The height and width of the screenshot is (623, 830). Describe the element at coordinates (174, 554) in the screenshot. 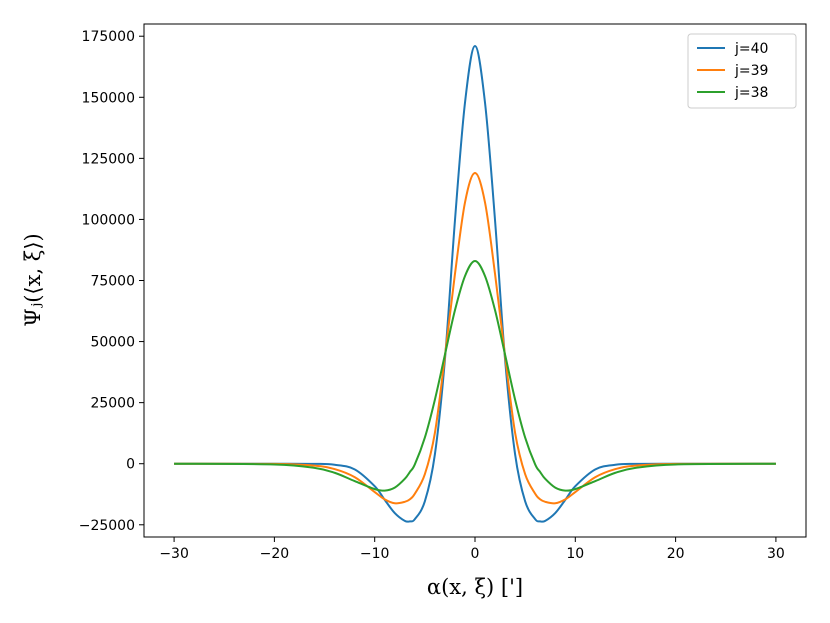

I see `x-tick-label: −30` at that location.